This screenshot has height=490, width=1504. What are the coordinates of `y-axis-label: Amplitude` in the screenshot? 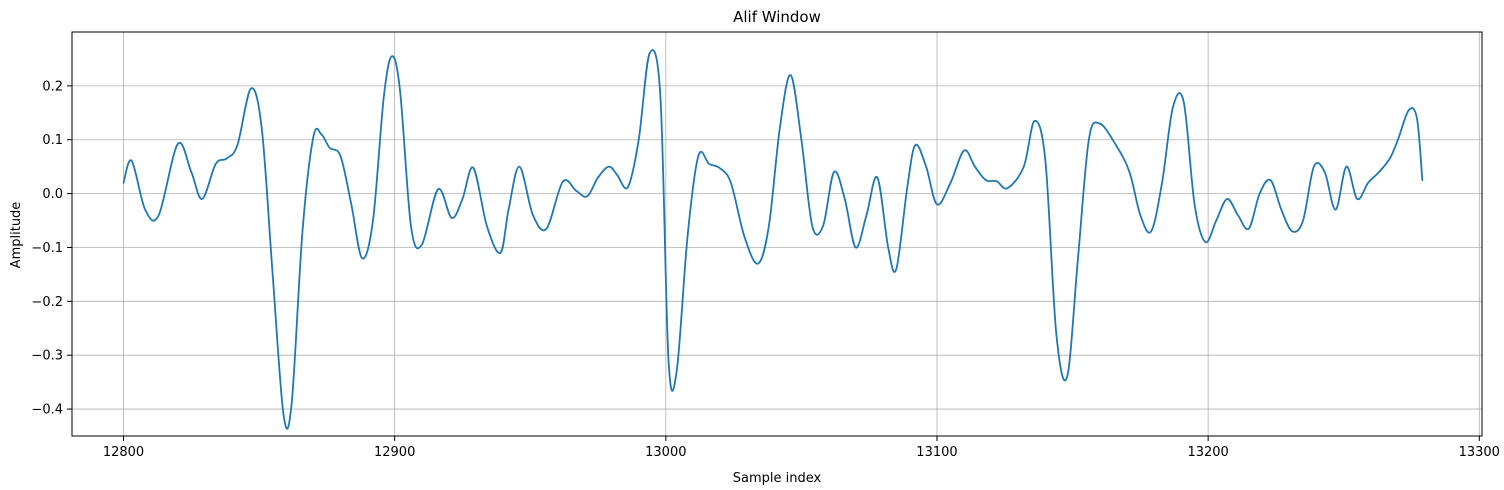 It's located at (16, 235).